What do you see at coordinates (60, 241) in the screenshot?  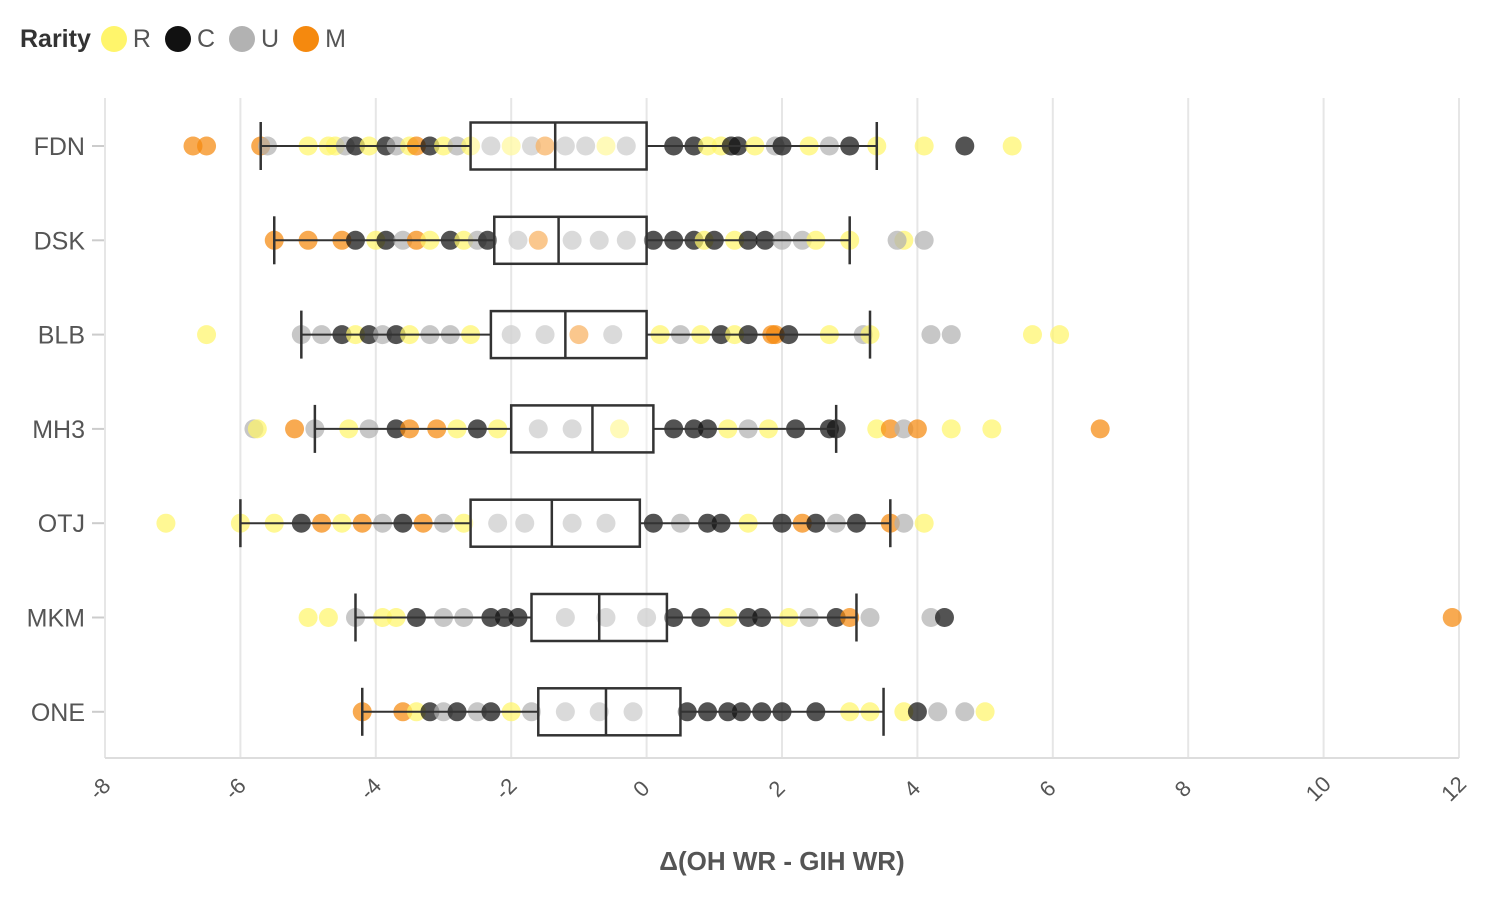 I see `y-tick-label: DSK` at bounding box center [60, 241].